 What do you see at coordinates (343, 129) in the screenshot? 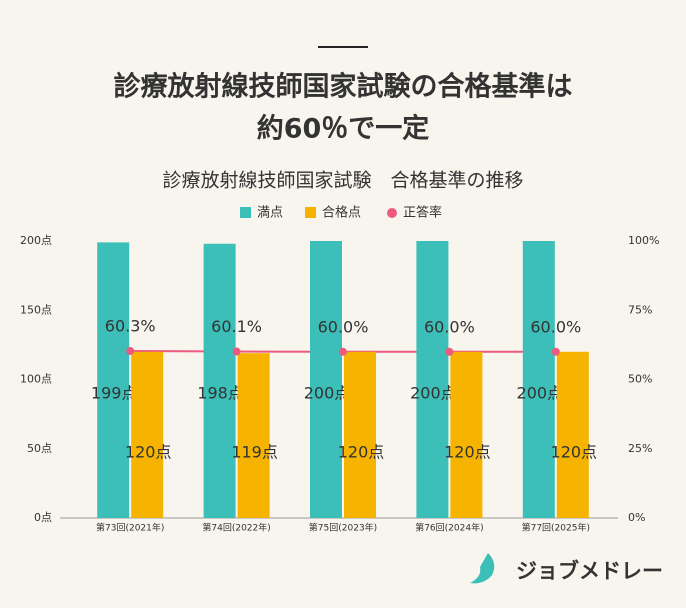
I see `page-title: 約60％で一定` at bounding box center [343, 129].